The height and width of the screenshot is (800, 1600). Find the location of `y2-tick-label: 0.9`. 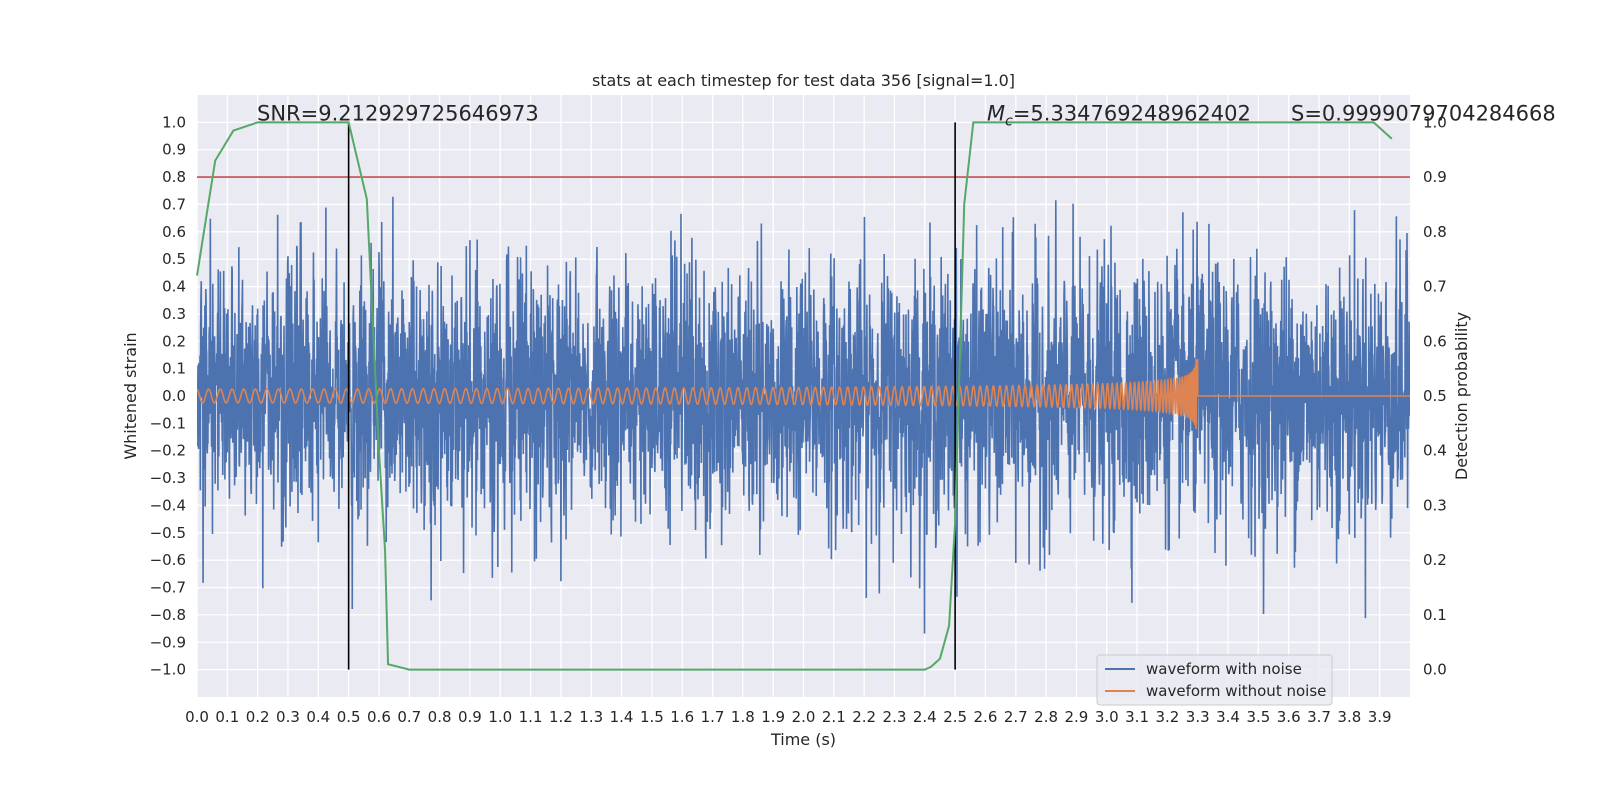

y2-tick-label: 0.9 is located at coordinates (1435, 177).